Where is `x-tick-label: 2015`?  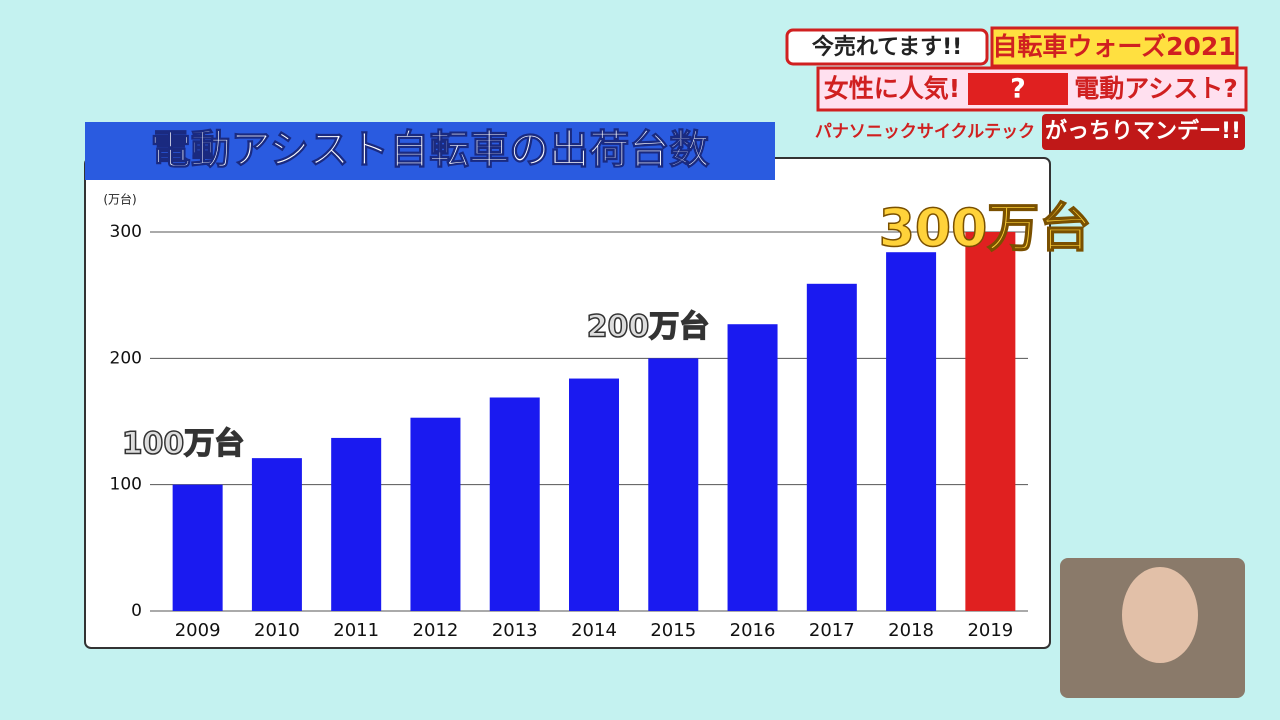 x-tick-label: 2015 is located at coordinates (673, 630).